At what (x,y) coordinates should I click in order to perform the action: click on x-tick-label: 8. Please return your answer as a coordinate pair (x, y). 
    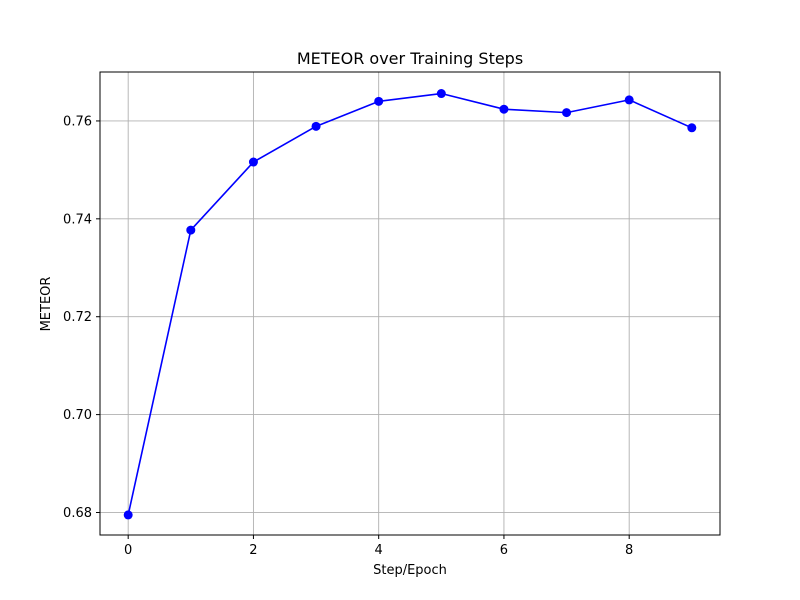
    Looking at the image, I should click on (629, 550).